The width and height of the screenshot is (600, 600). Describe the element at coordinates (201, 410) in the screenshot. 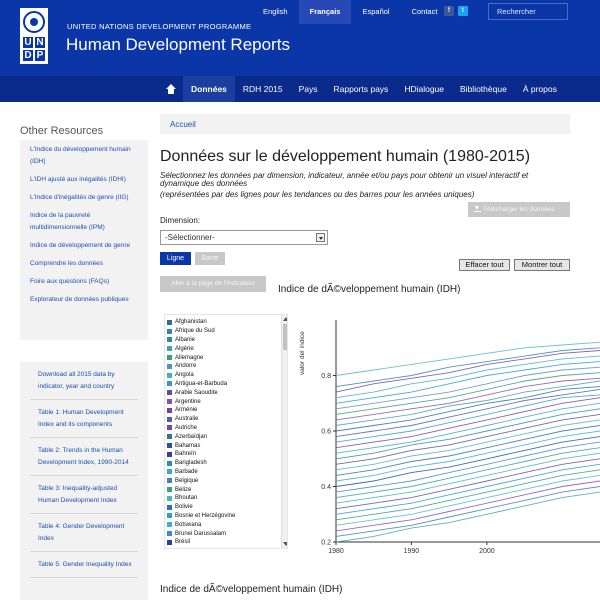

I see `country-item: Arménie` at that location.